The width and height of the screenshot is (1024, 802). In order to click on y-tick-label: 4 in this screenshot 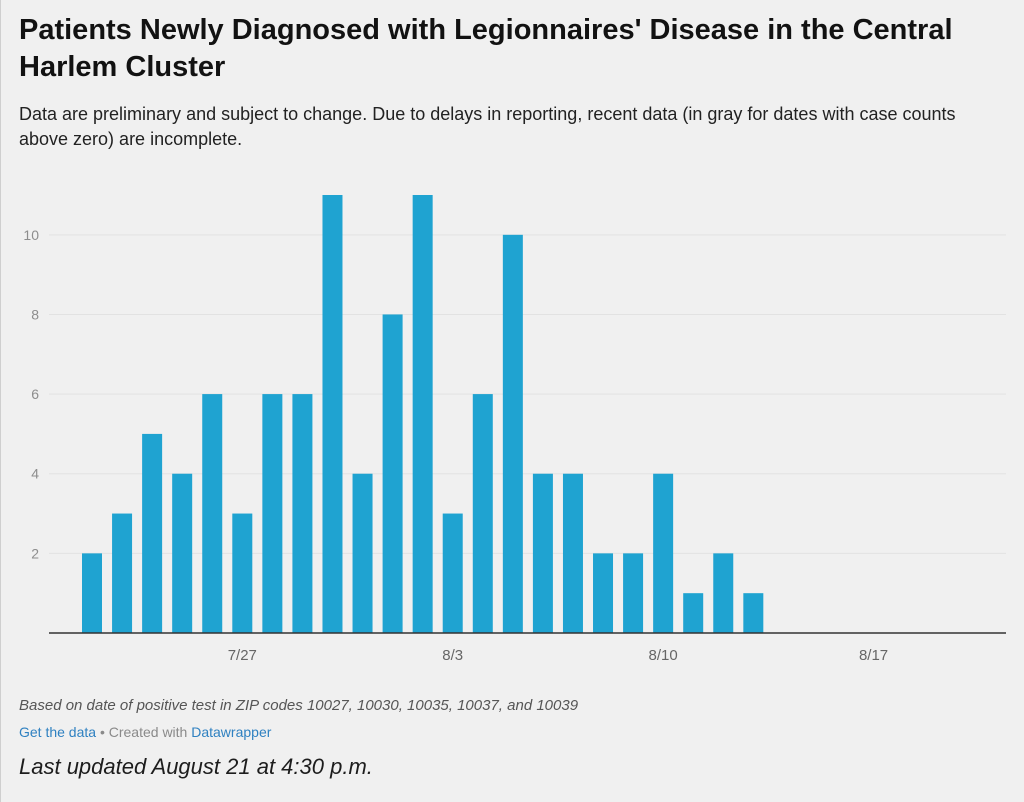, I will do `click(35, 474)`.